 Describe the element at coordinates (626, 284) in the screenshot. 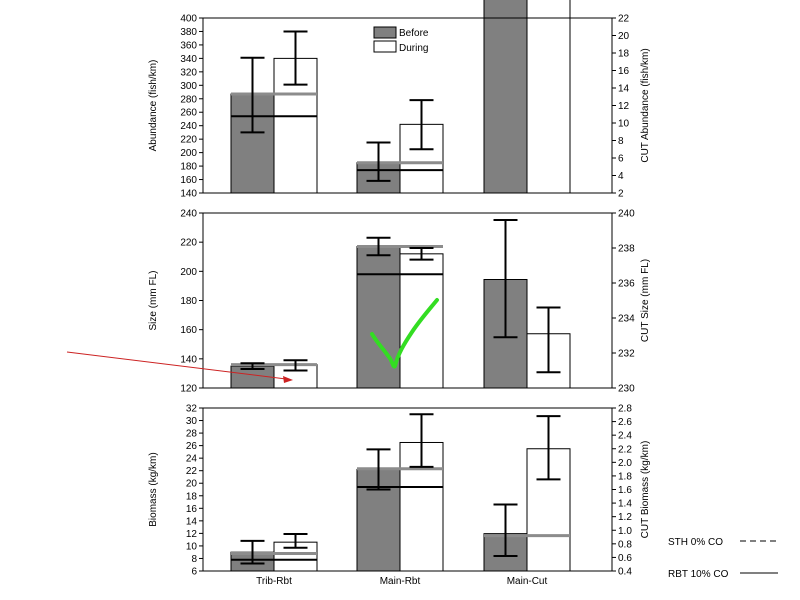

I see `right-tick-label: 236` at that location.